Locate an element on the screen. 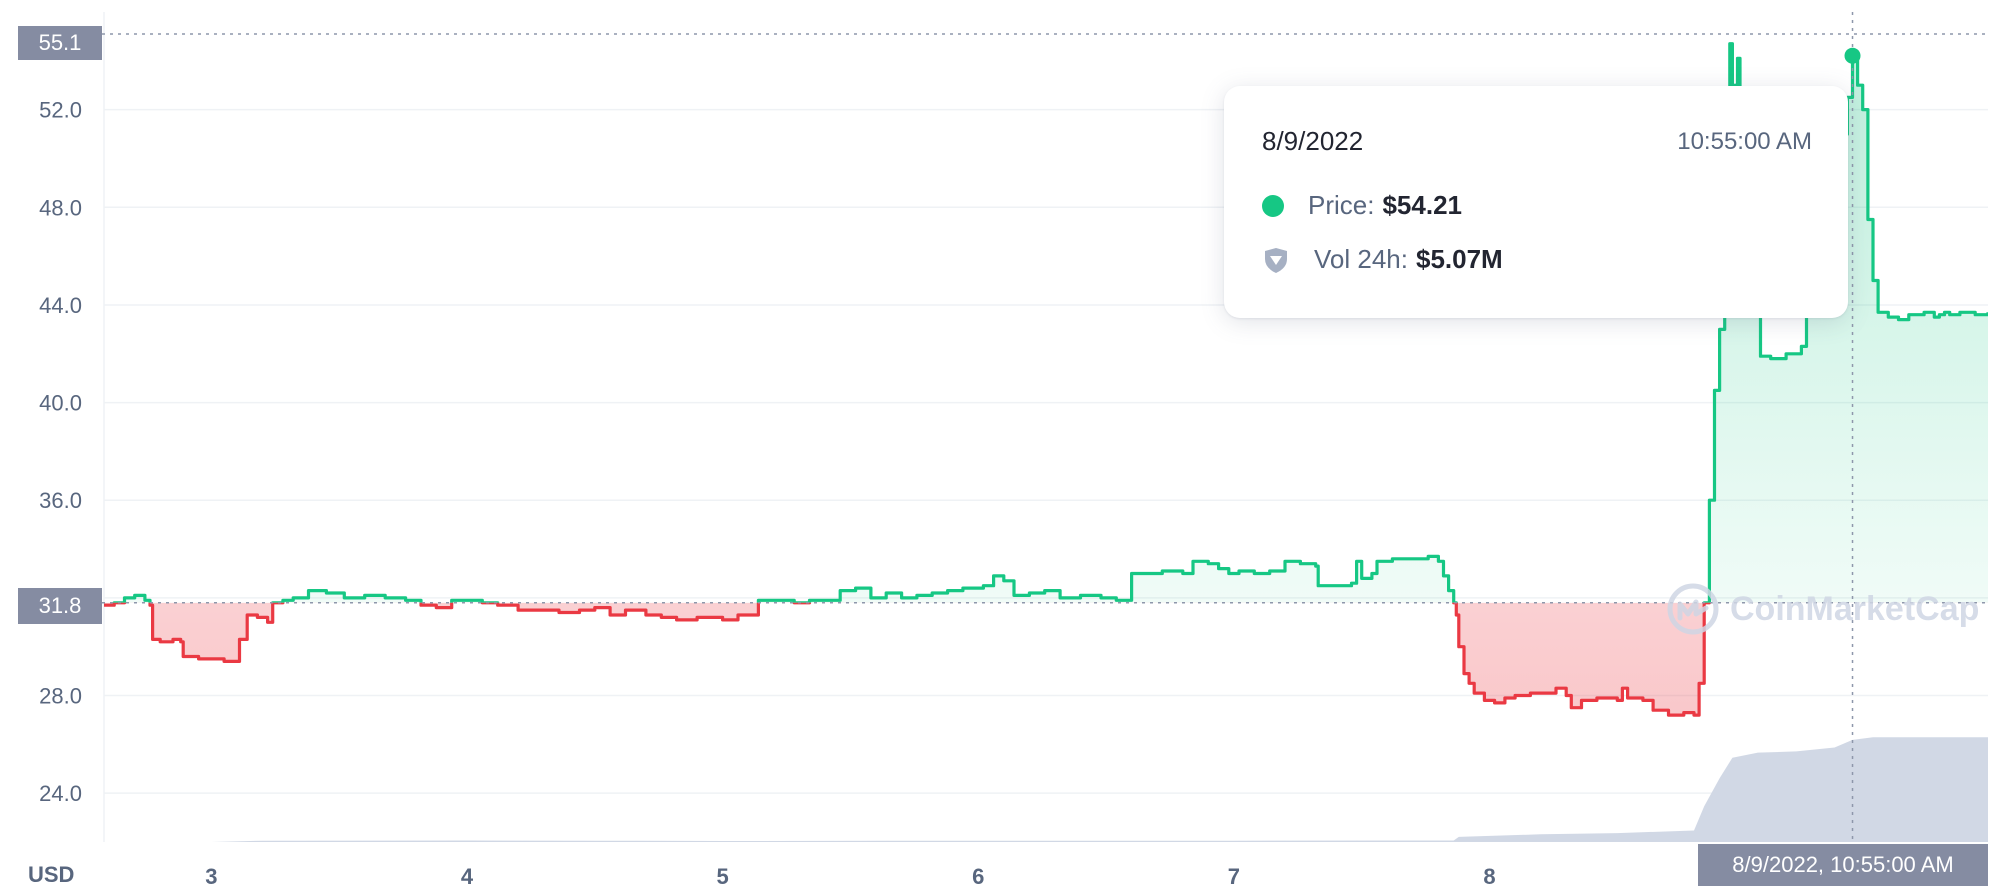  tooltip-volume-row: Vol 24h: $5.07M is located at coordinates (1382, 259).